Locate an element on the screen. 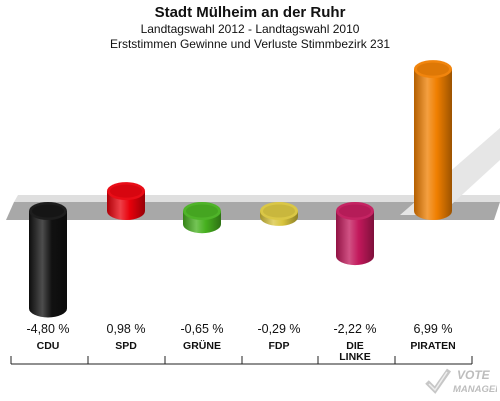 This screenshot has height=401, width=500. value-label-2: -0,65 % is located at coordinates (201, 329).